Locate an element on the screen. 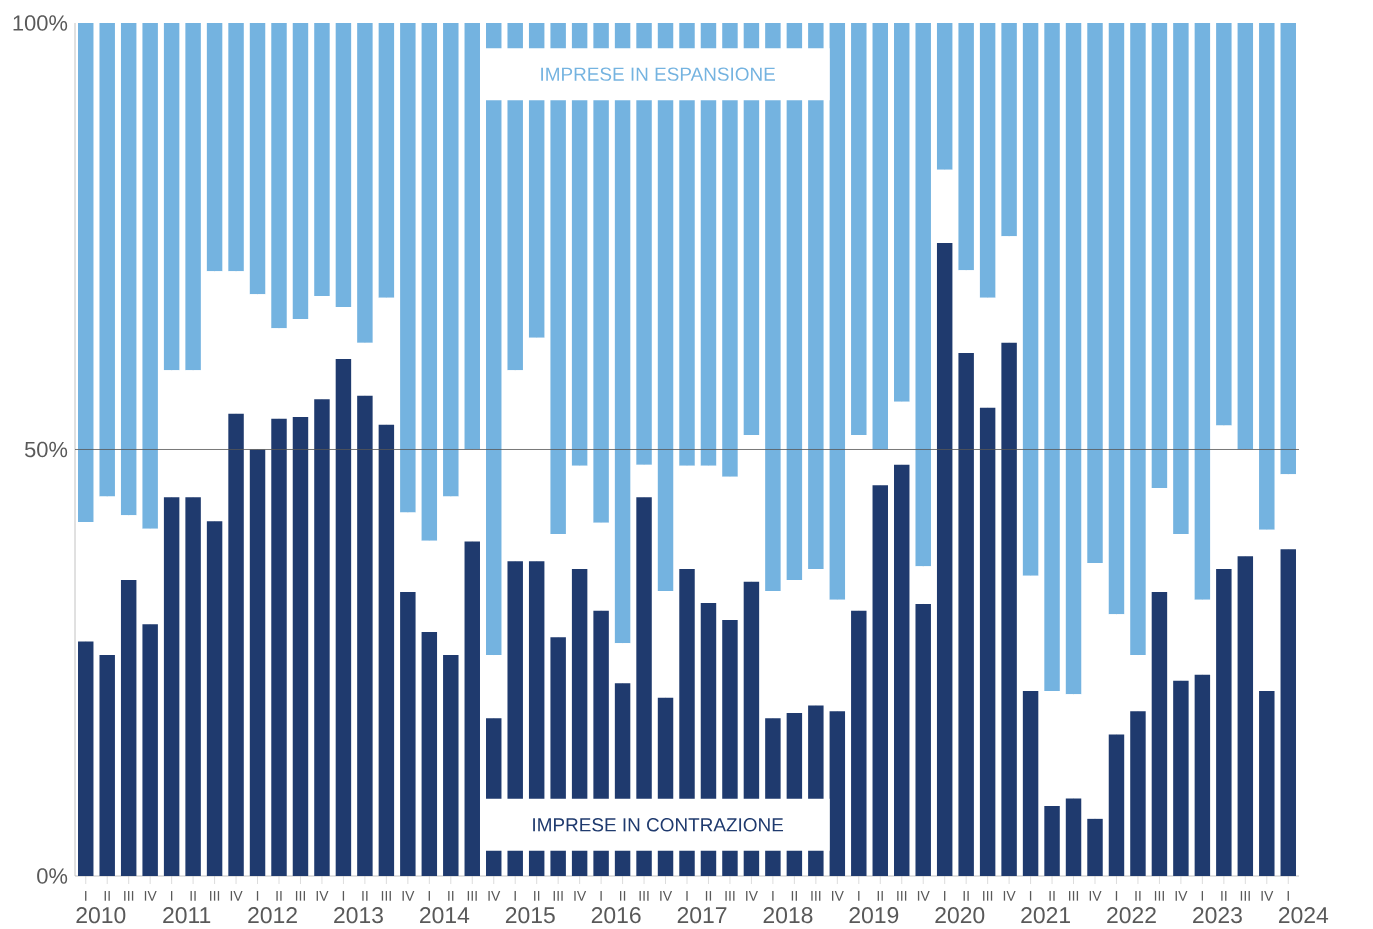  text: 2012 is located at coordinates (272, 915).